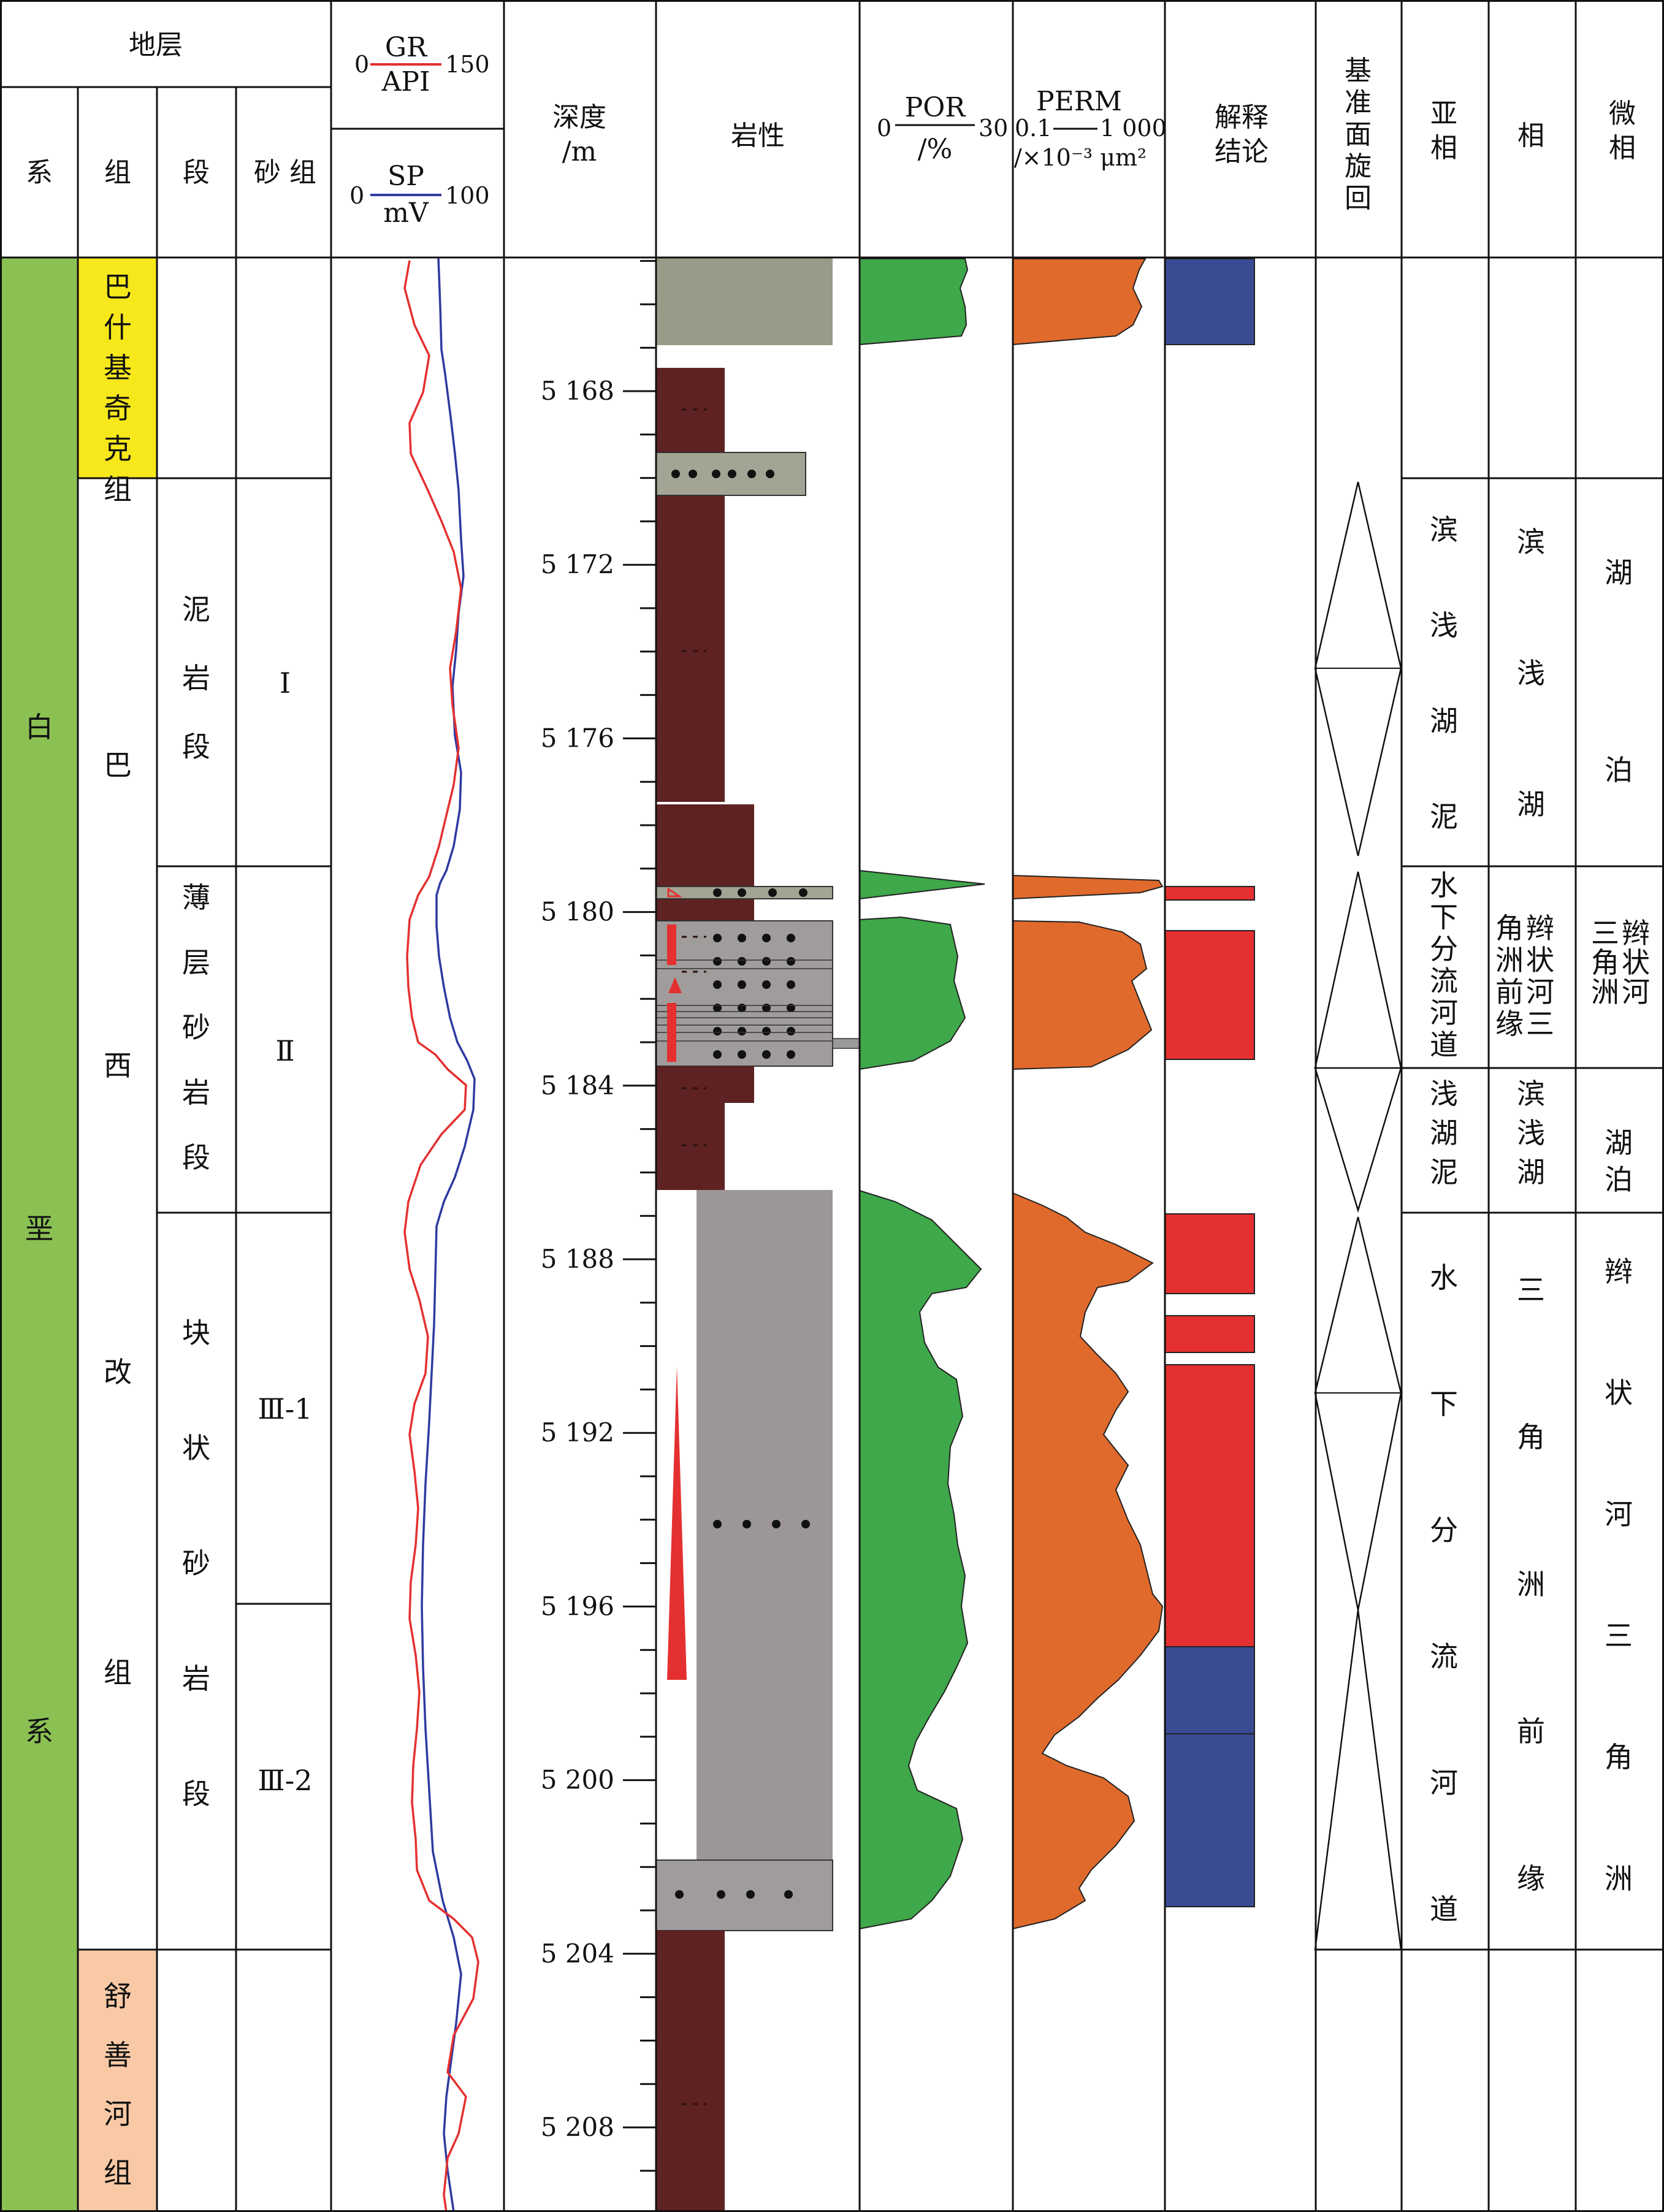  What do you see at coordinates (196, 1563) in the screenshot?
I see `duan-massive-sand-char: 砂` at bounding box center [196, 1563].